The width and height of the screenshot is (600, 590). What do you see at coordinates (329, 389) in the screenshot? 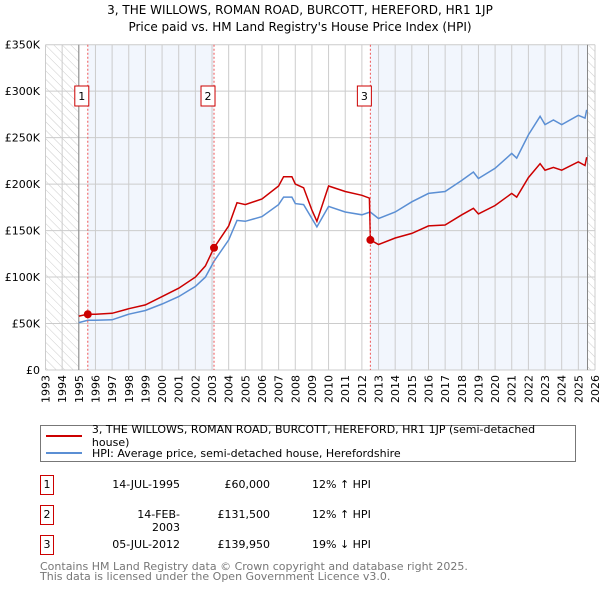
I see `x-tick-label: 2010` at bounding box center [329, 389].